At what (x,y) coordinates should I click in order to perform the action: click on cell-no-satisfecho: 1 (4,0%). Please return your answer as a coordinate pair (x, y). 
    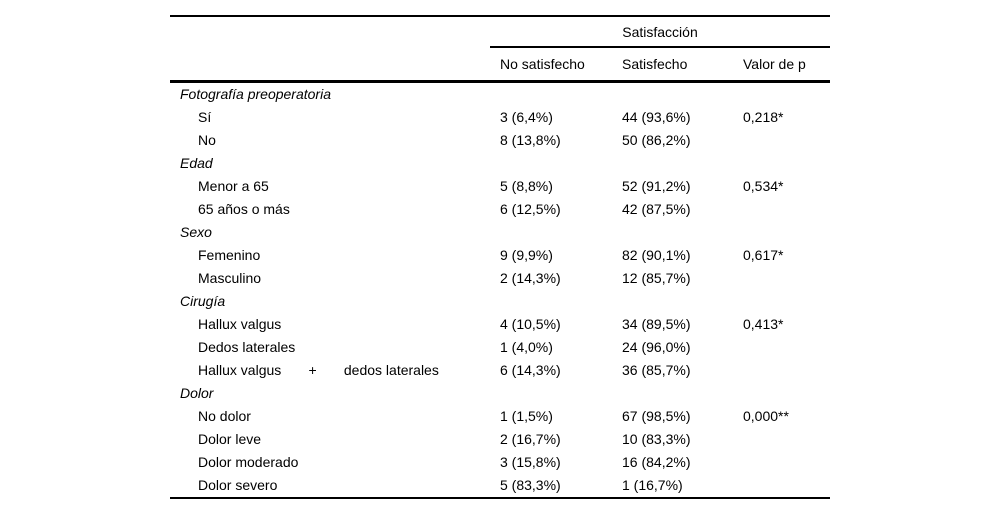
    Looking at the image, I should click on (526, 347).